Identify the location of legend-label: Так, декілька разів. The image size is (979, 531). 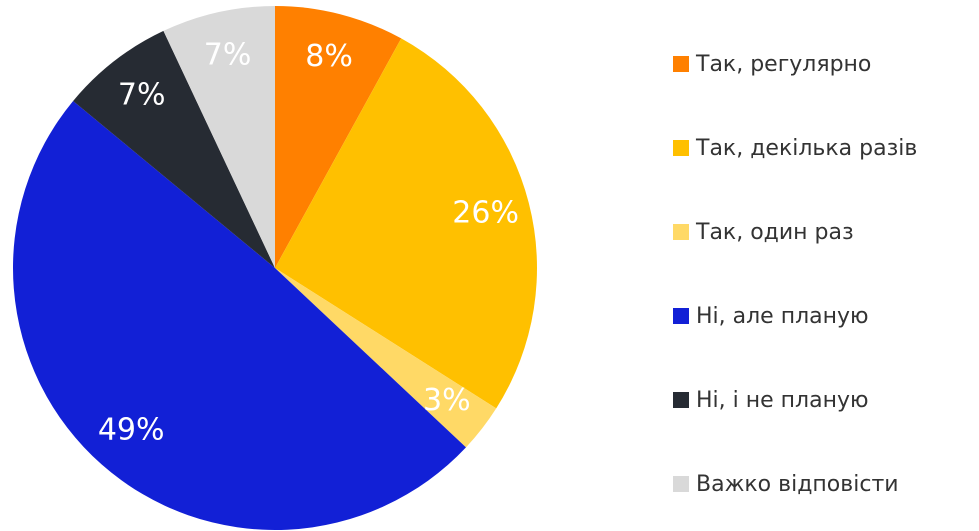
(806, 148).